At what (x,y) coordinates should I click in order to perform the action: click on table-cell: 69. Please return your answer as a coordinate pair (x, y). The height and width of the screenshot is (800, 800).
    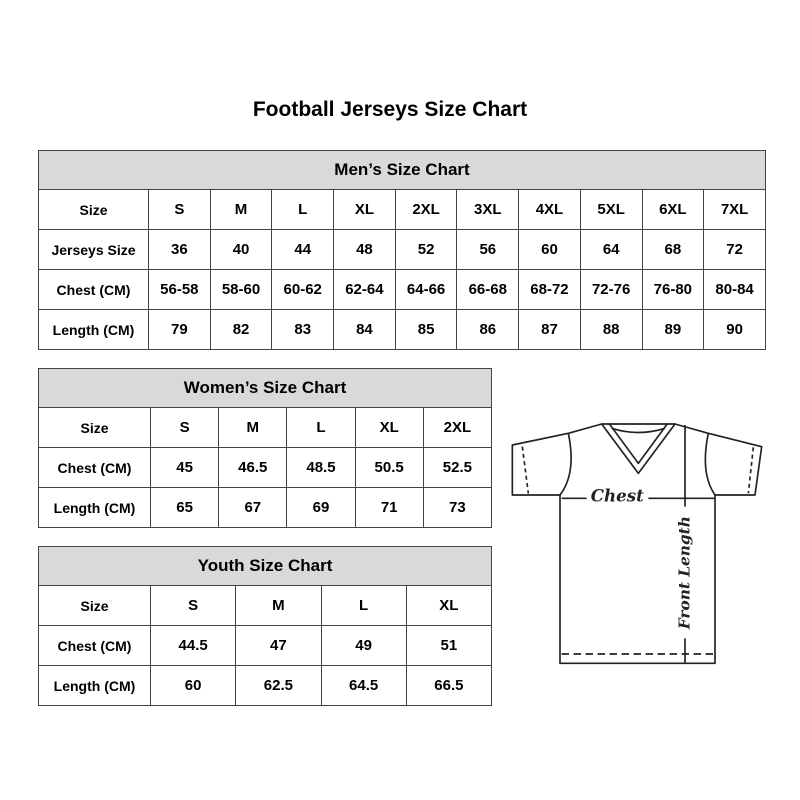
    Looking at the image, I should click on (321, 507).